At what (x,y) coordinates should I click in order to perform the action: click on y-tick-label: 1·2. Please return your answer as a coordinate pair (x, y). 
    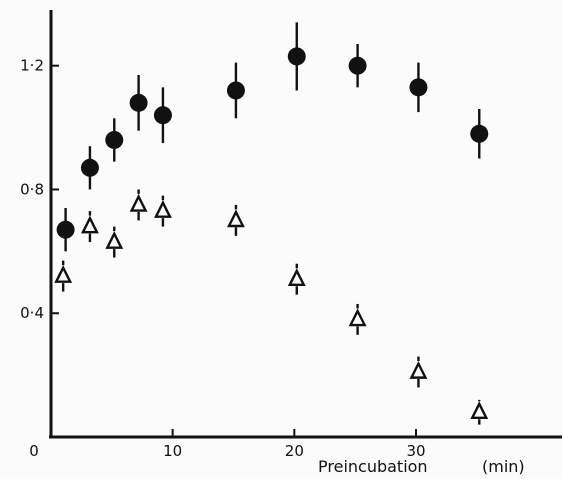
    Looking at the image, I should click on (32, 66).